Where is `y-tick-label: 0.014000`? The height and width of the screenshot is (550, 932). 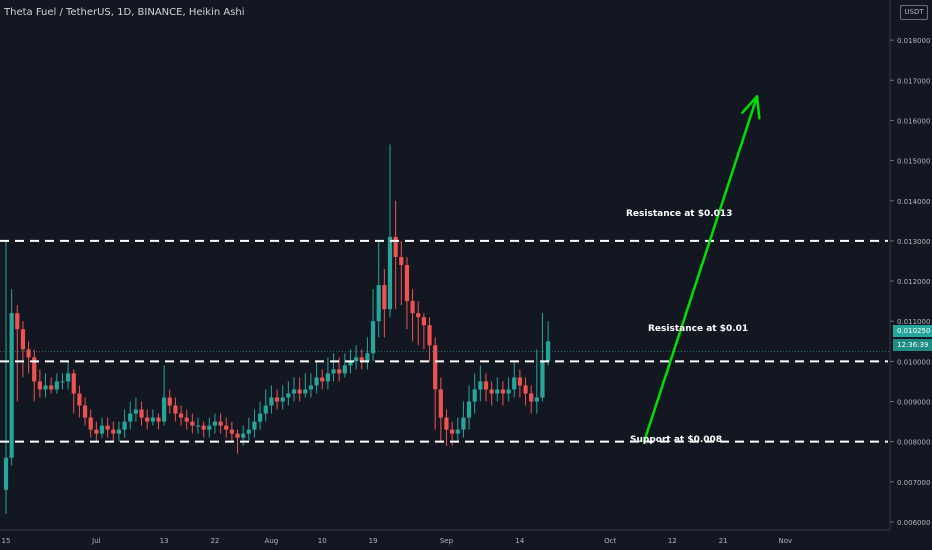 y-tick-label: 0.014000 is located at coordinates (913, 202).